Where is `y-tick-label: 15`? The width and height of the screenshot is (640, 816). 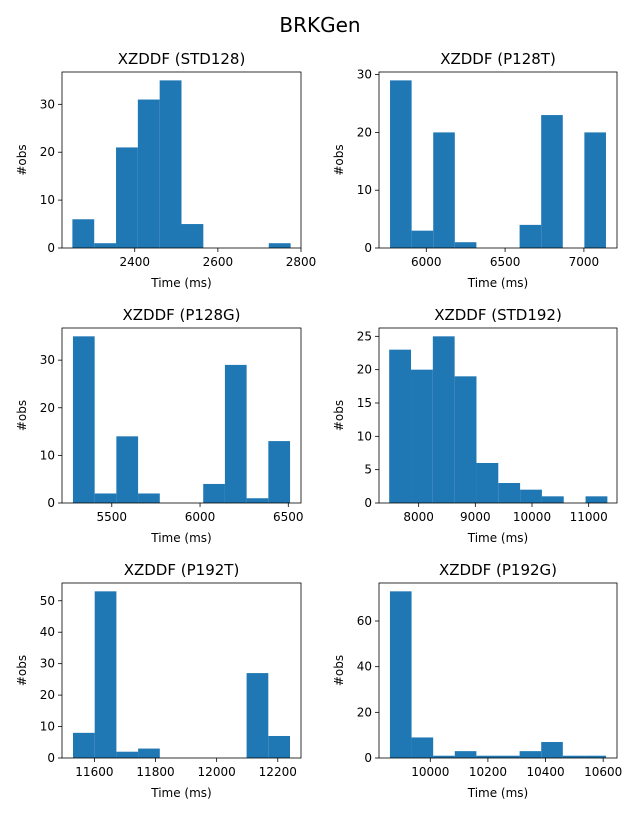 y-tick-label: 15 is located at coordinates (364, 403).